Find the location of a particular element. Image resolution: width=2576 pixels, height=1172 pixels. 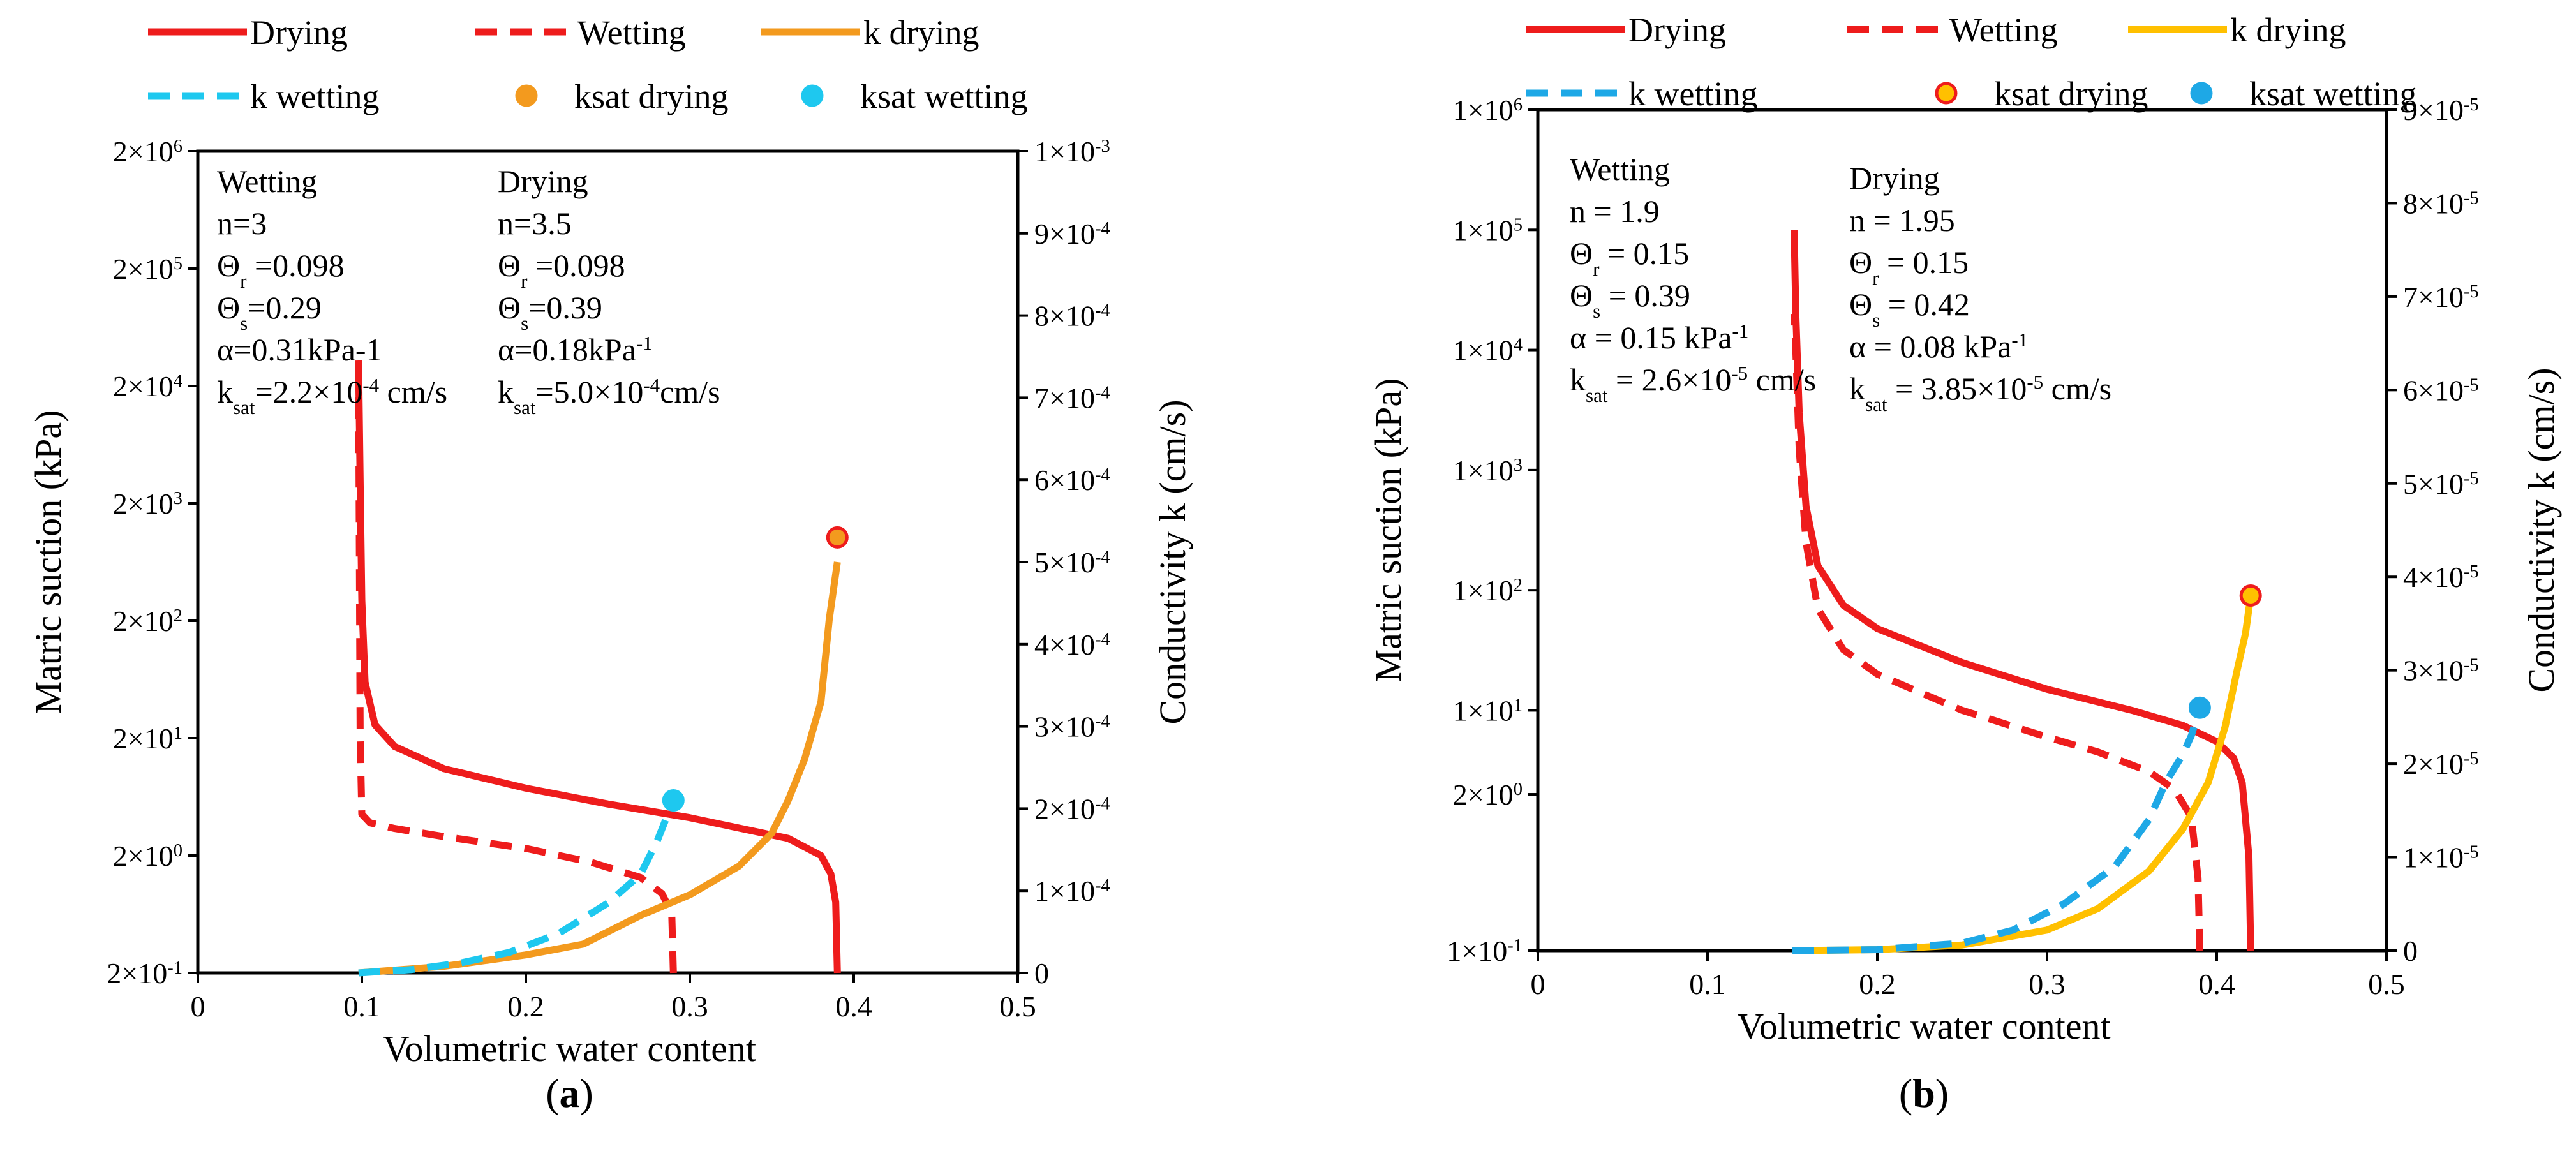

annotation-segment: = 0.39 is located at coordinates (1645, 295).